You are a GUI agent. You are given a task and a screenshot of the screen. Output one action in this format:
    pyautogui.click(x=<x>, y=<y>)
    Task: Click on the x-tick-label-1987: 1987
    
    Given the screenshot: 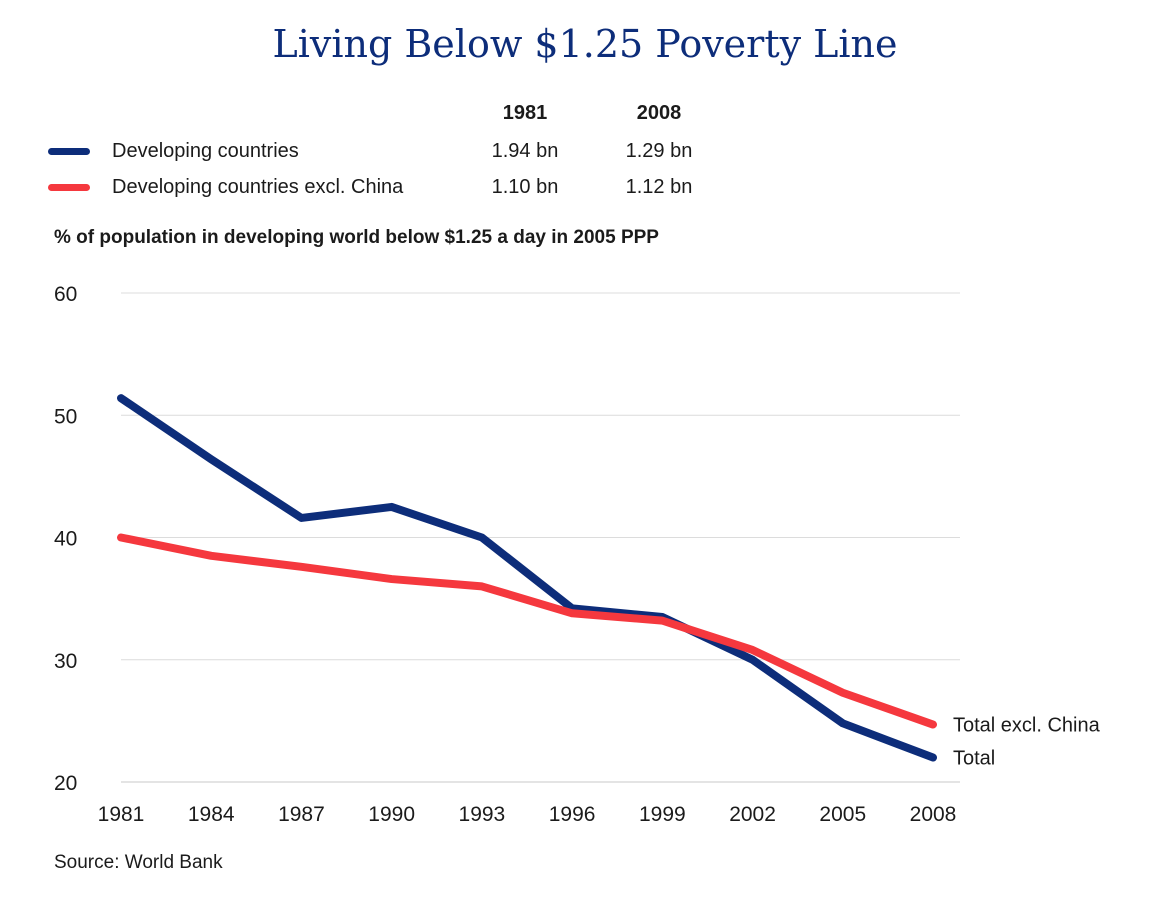 What is the action you would take?
    pyautogui.click(x=301, y=814)
    